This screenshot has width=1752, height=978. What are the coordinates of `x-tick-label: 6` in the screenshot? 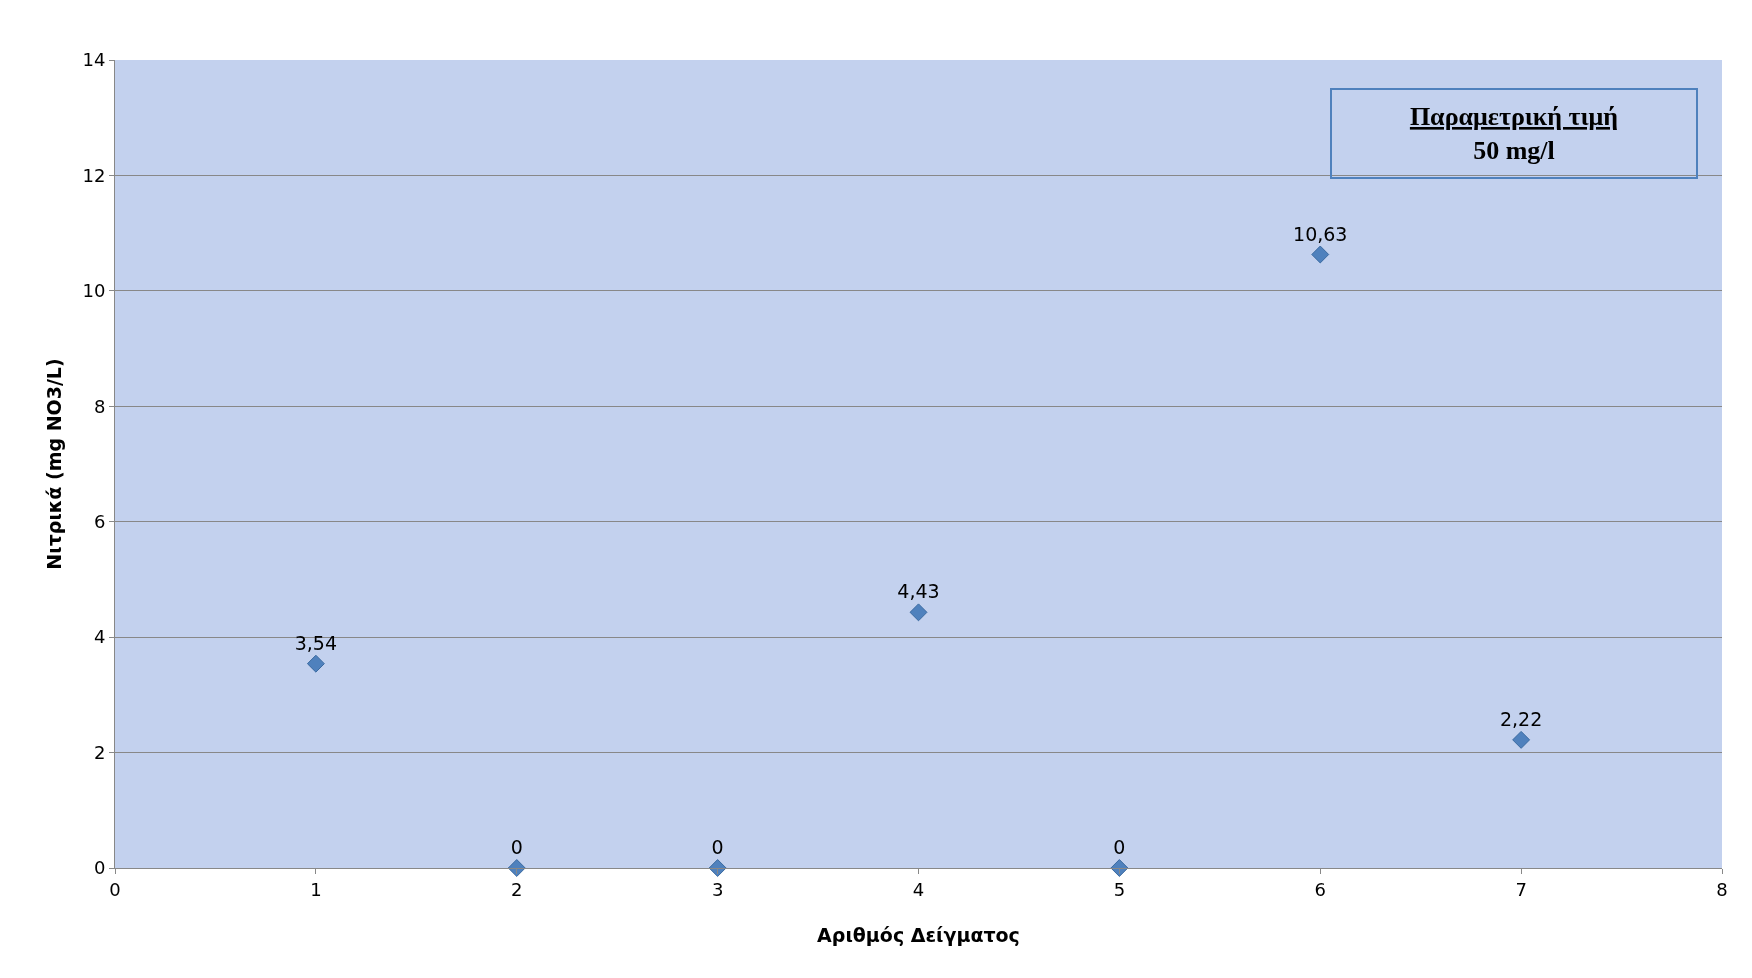 It's located at (1320, 889).